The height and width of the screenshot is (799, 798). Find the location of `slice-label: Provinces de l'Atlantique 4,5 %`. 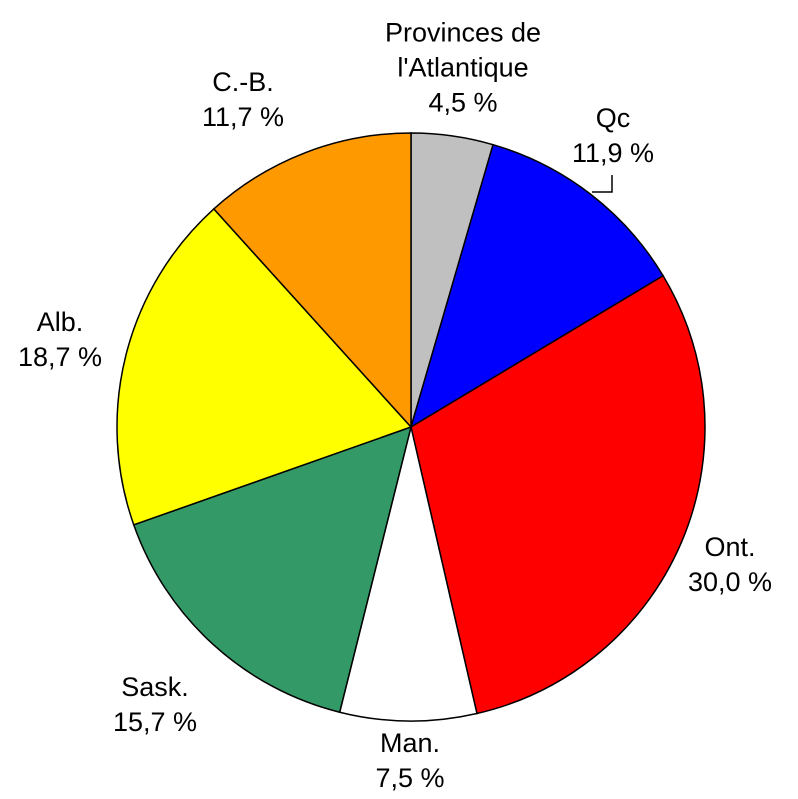

slice-label: Provinces de l'Atlantique 4,5 % is located at coordinates (463, 68).